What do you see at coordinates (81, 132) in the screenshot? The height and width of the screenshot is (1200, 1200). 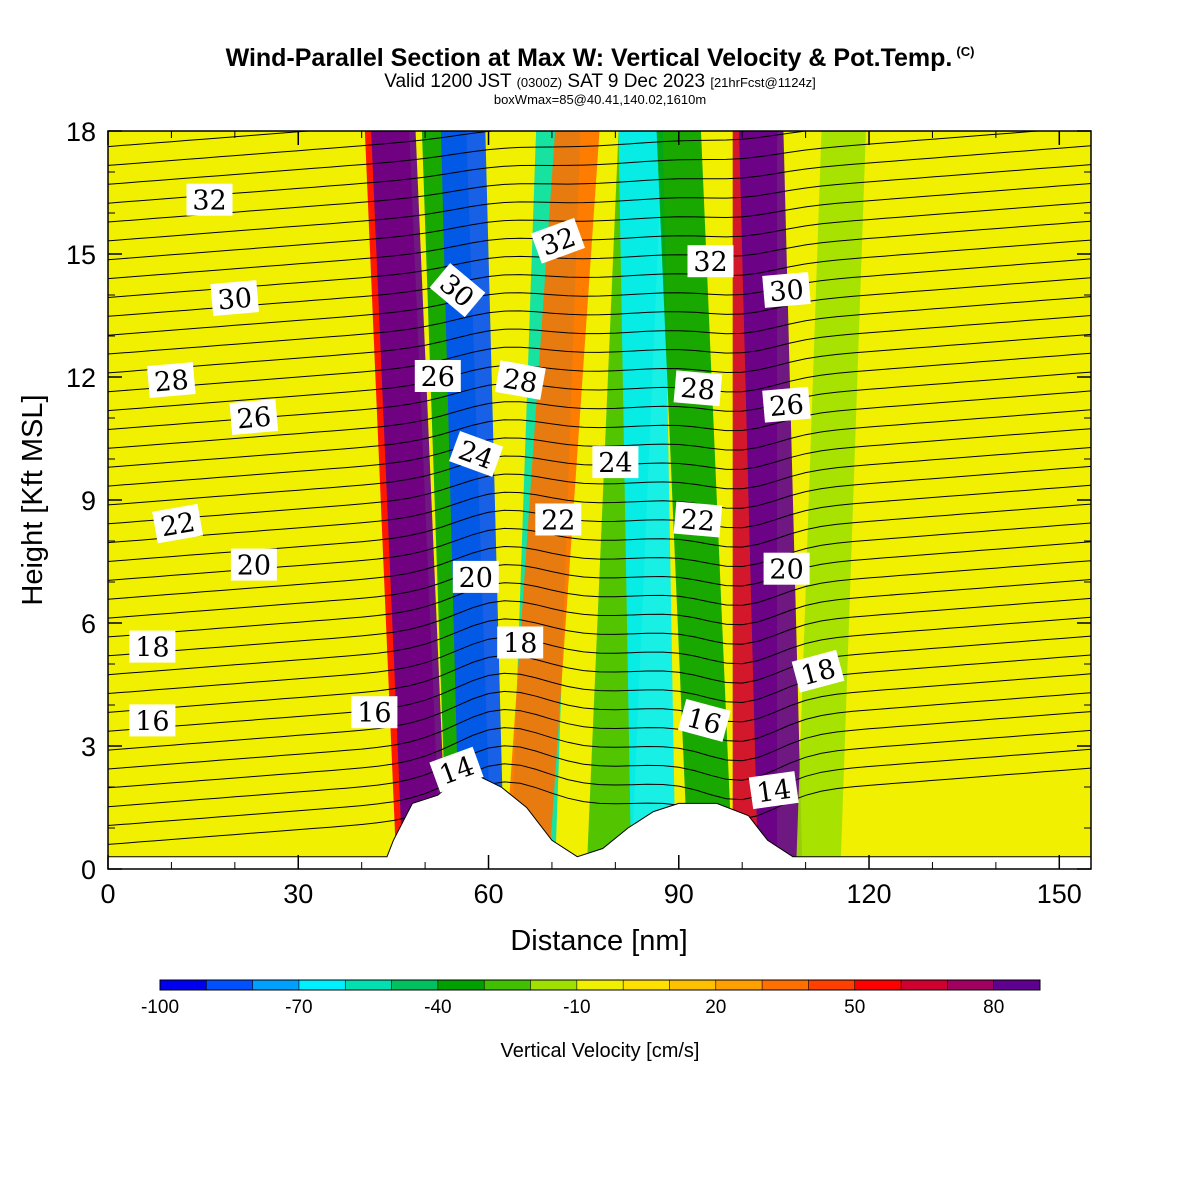 I see `y-tick-label: 18` at bounding box center [81, 132].